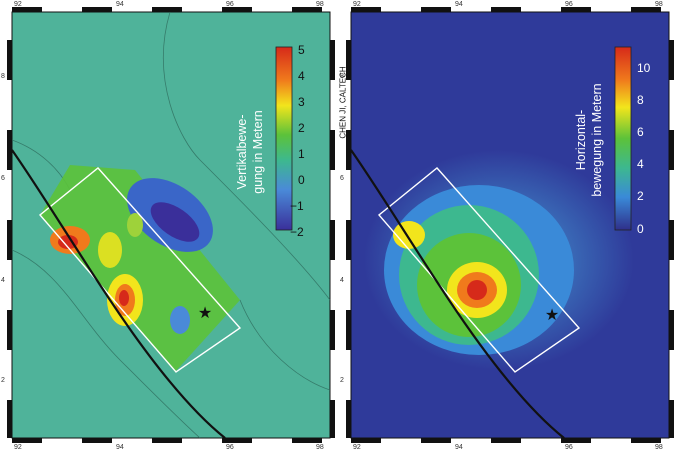  I want to click on vertical-color-scale, so click(284, 138).